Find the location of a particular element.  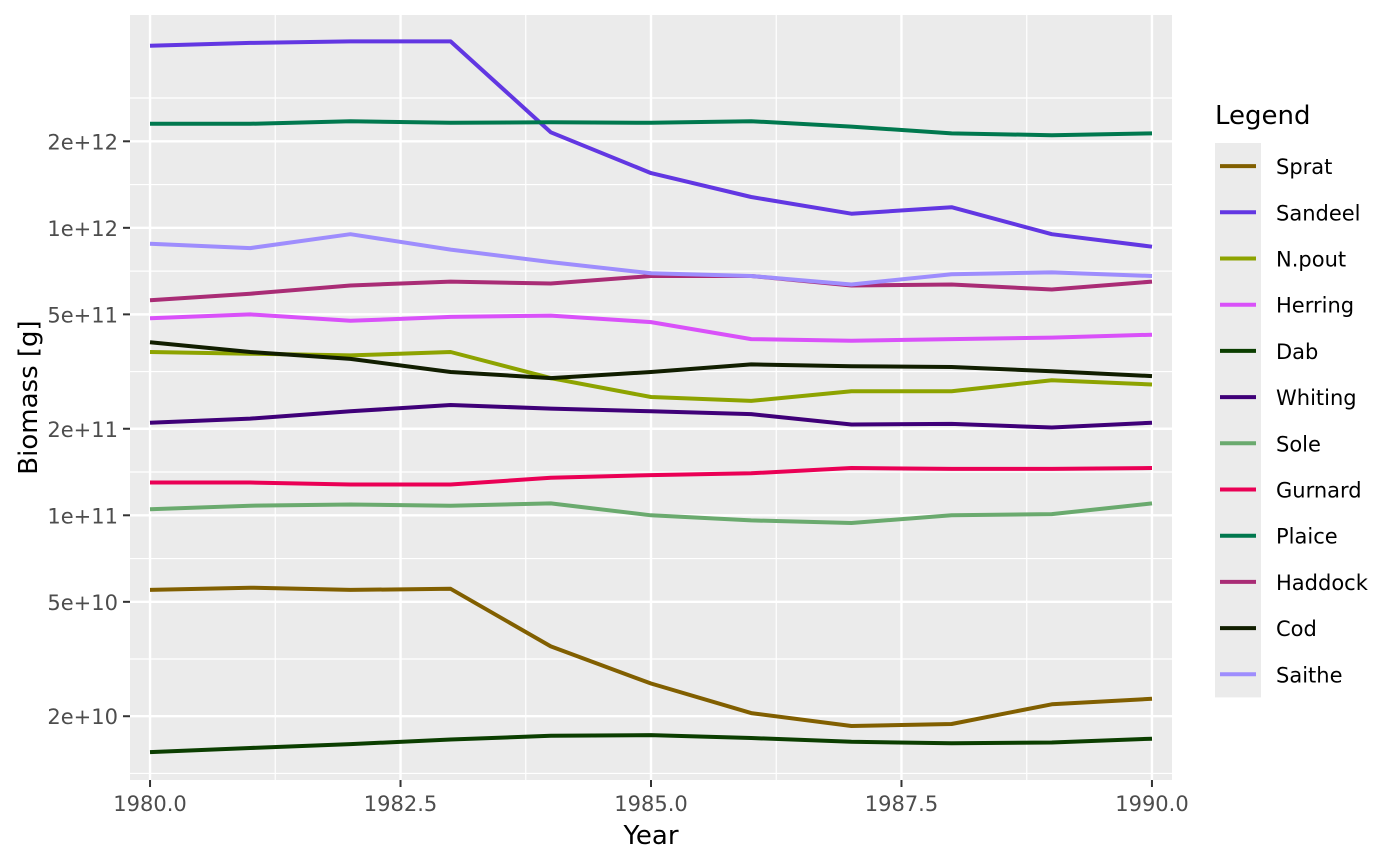

legend-item: Gurnard is located at coordinates (1291, 491).